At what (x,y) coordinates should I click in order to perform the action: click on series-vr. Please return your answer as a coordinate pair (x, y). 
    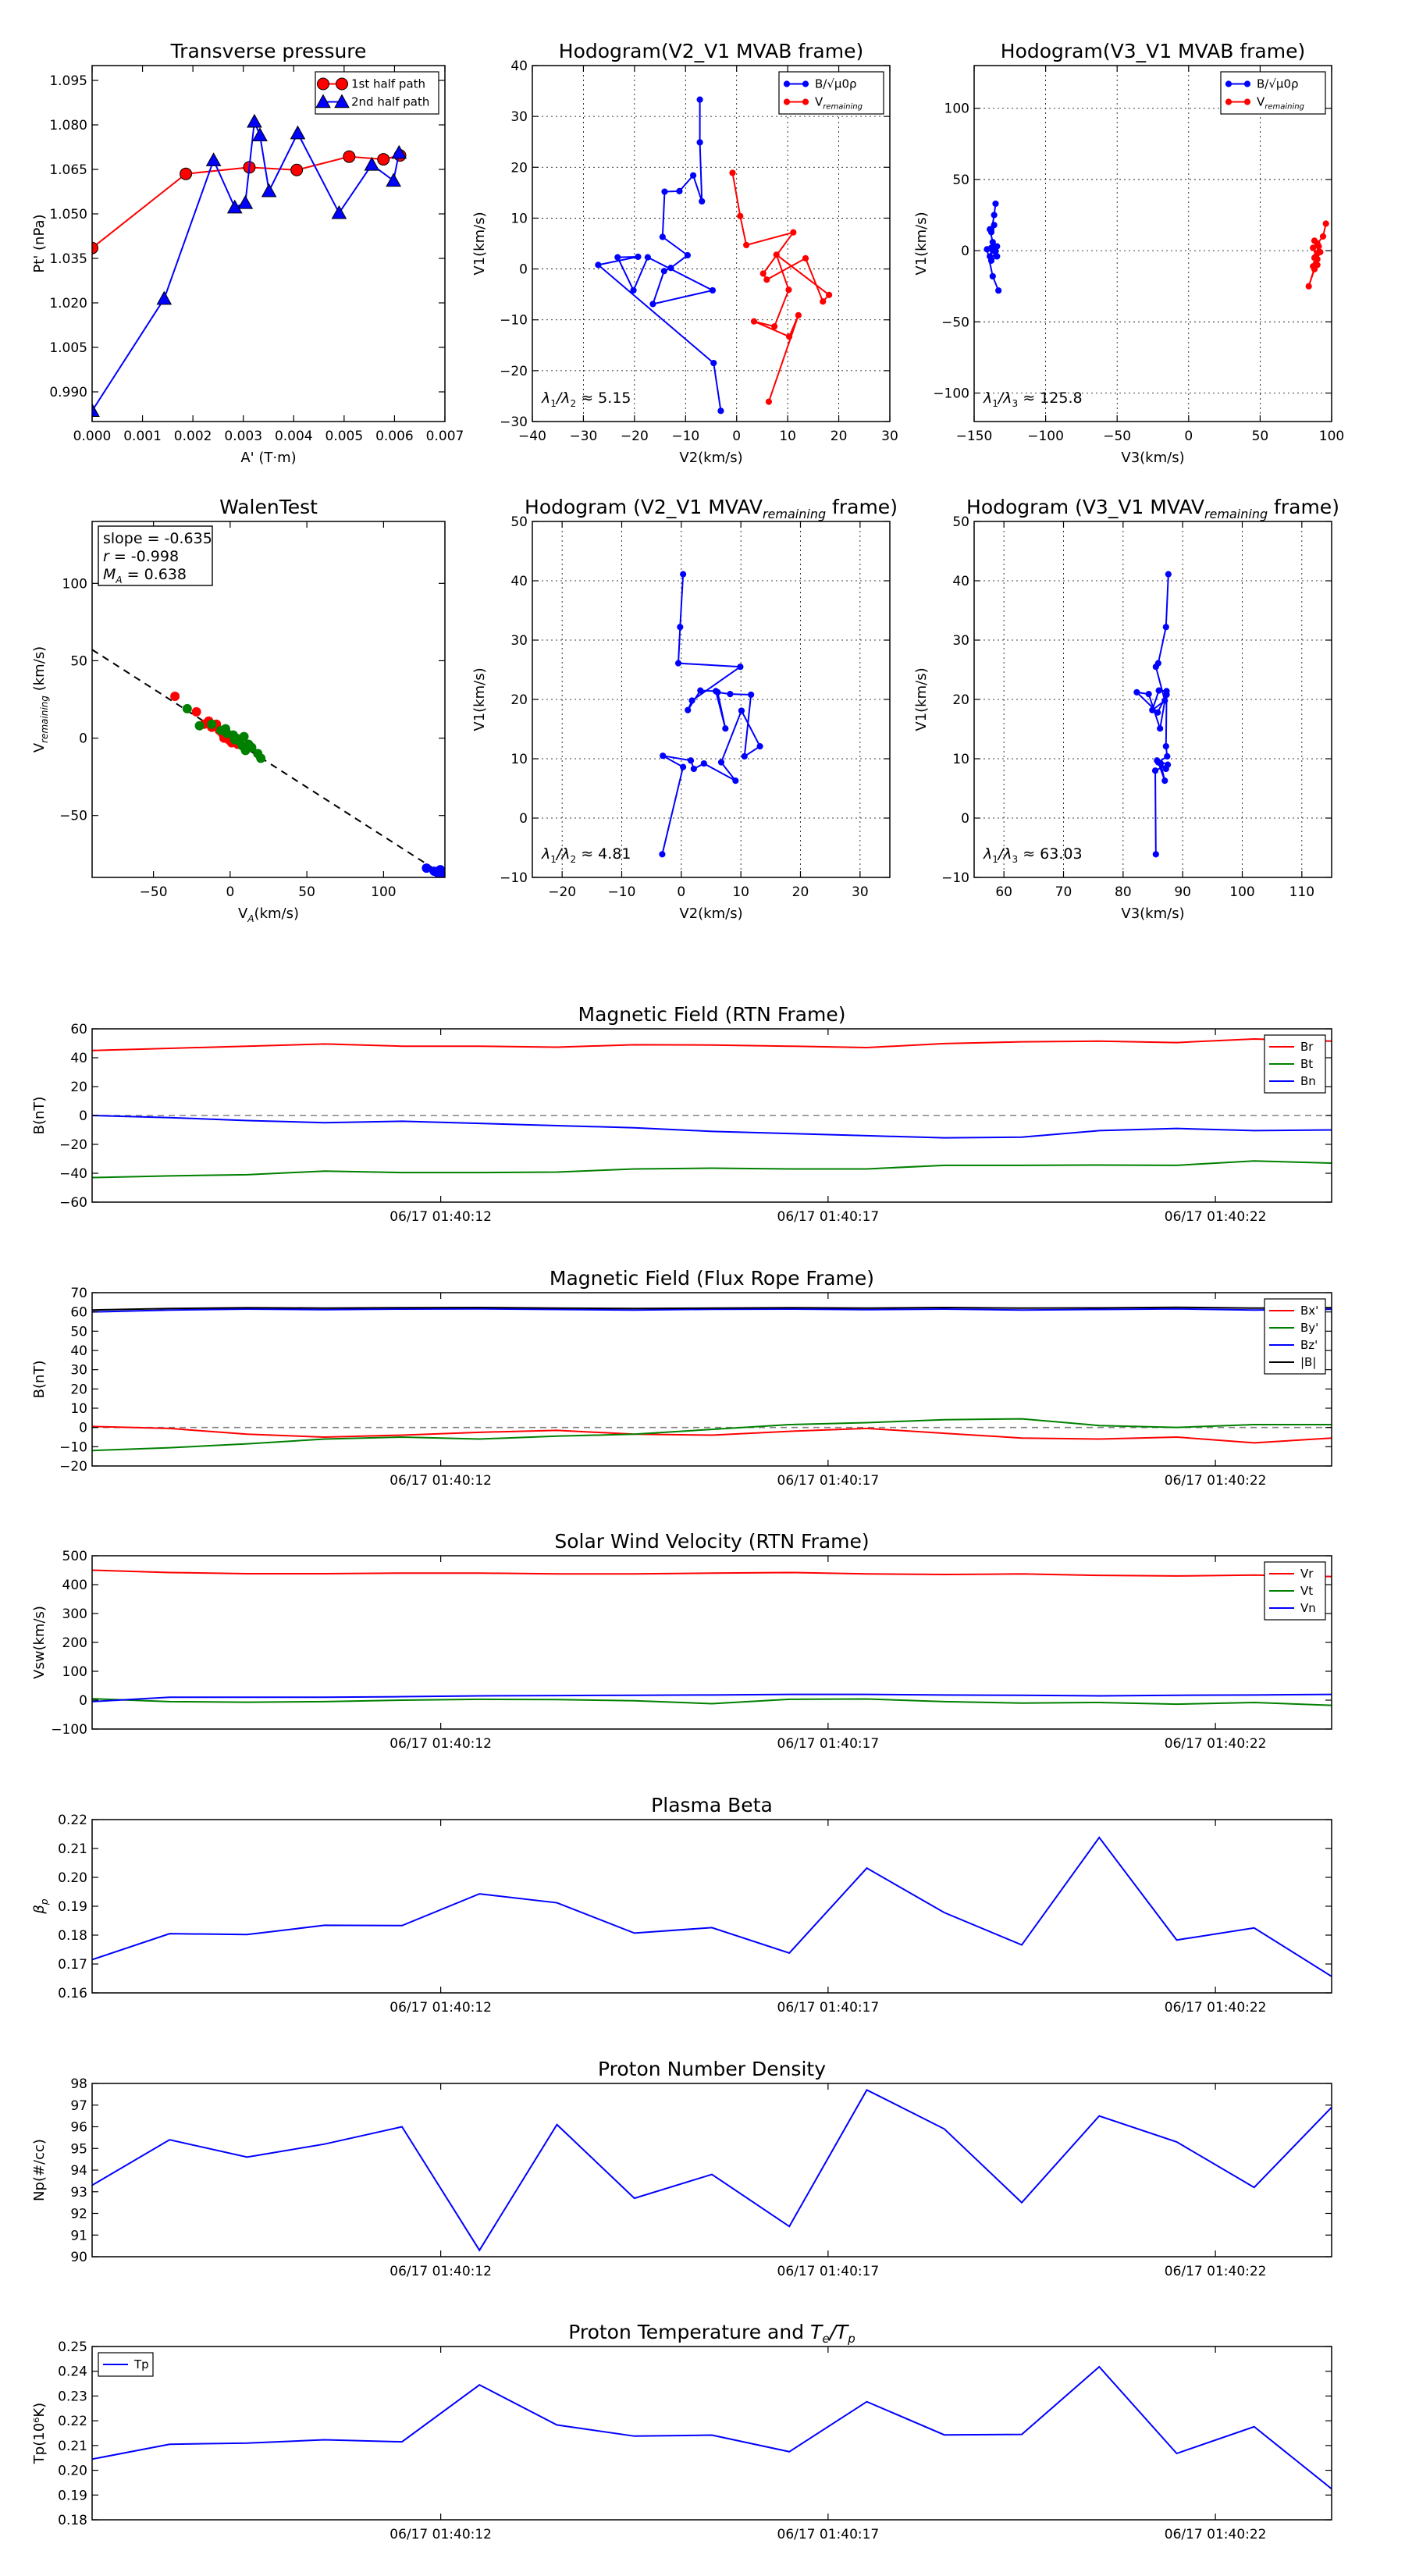
    Looking at the image, I should click on (712, 1573).